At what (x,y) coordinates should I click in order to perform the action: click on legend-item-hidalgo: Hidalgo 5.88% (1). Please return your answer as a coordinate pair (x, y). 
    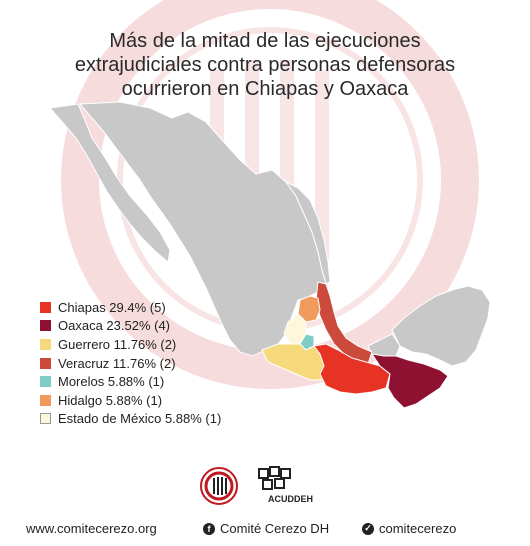
    Looking at the image, I should click on (130, 400).